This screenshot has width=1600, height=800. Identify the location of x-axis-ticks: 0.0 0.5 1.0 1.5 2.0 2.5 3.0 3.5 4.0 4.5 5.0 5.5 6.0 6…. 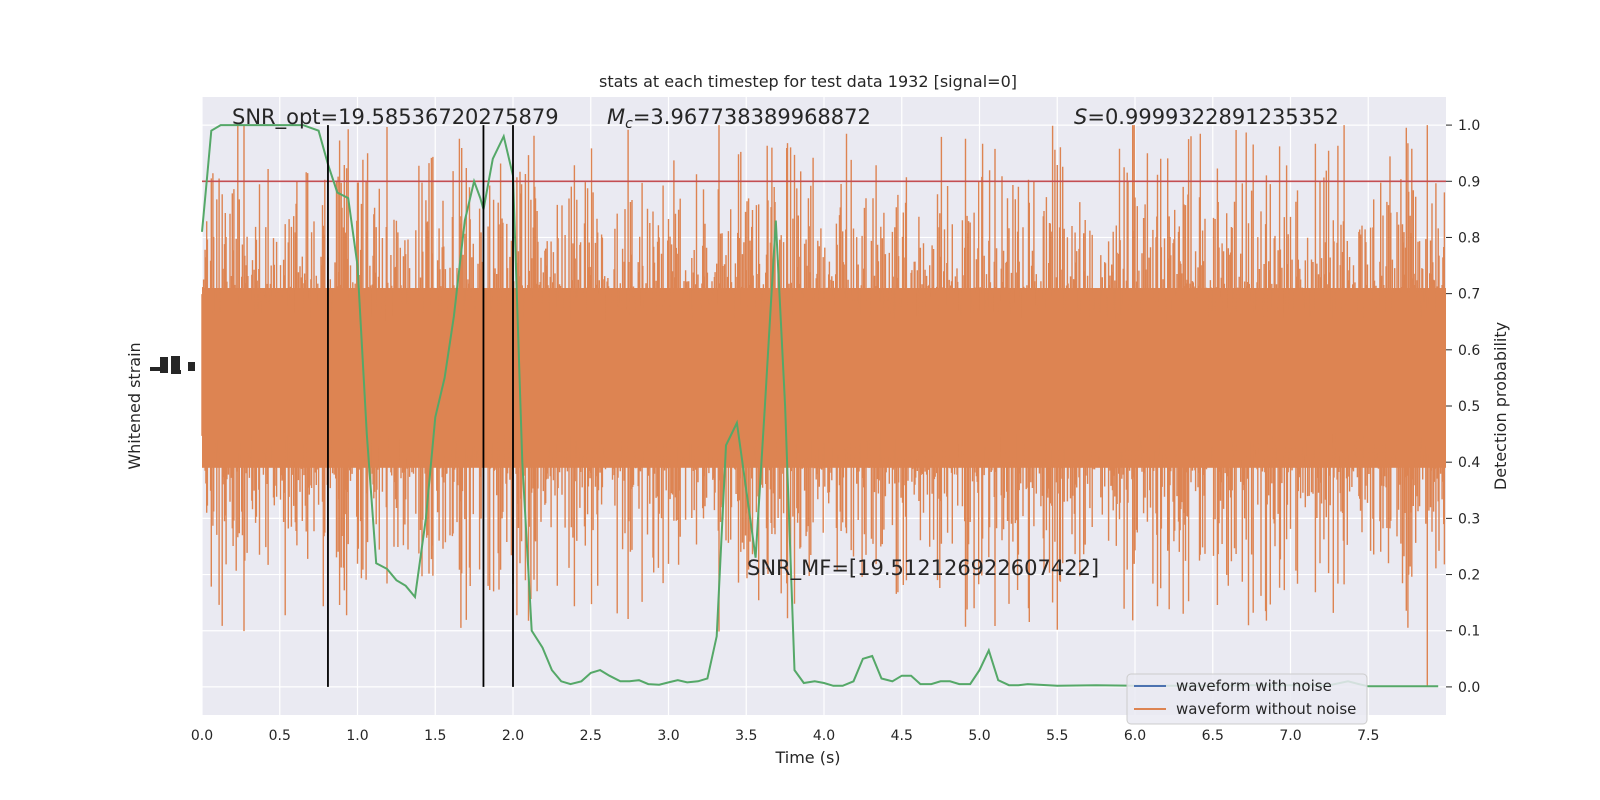
(785, 736).